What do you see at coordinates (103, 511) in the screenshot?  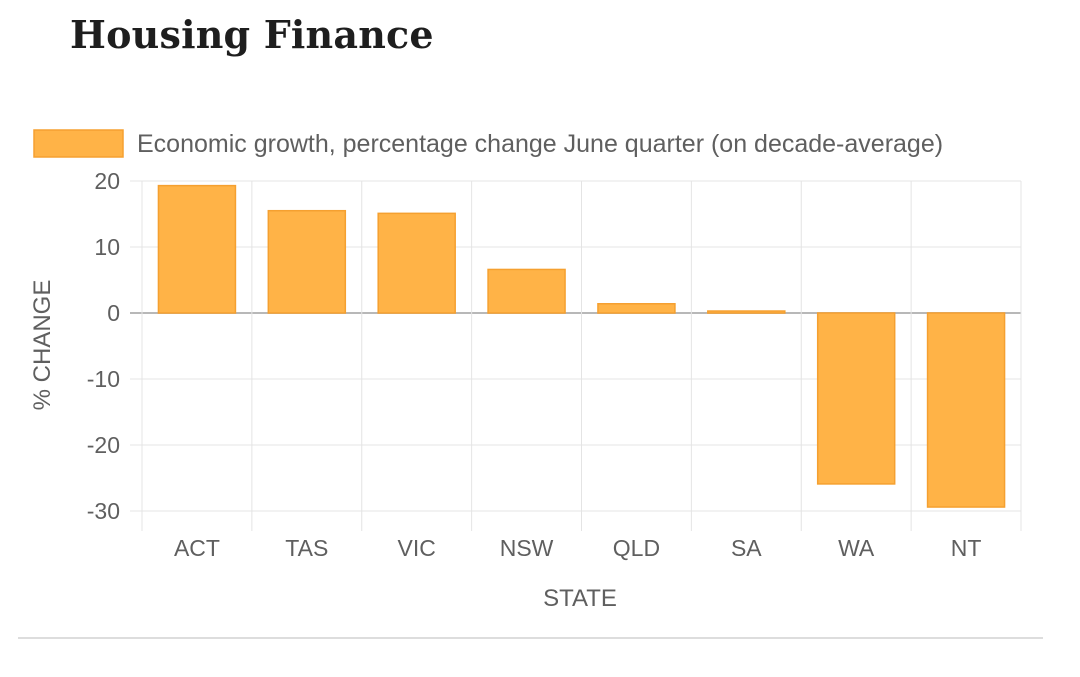 I see `y-tick-label: -30` at bounding box center [103, 511].